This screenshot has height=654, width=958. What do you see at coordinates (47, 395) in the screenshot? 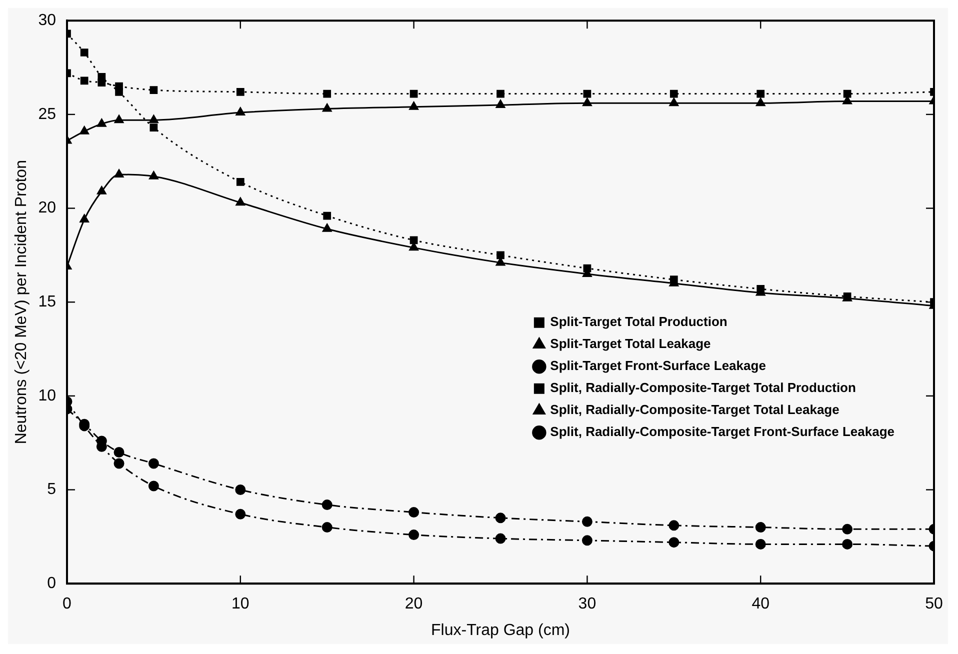
I see `y-tick-label: 10` at bounding box center [47, 395].